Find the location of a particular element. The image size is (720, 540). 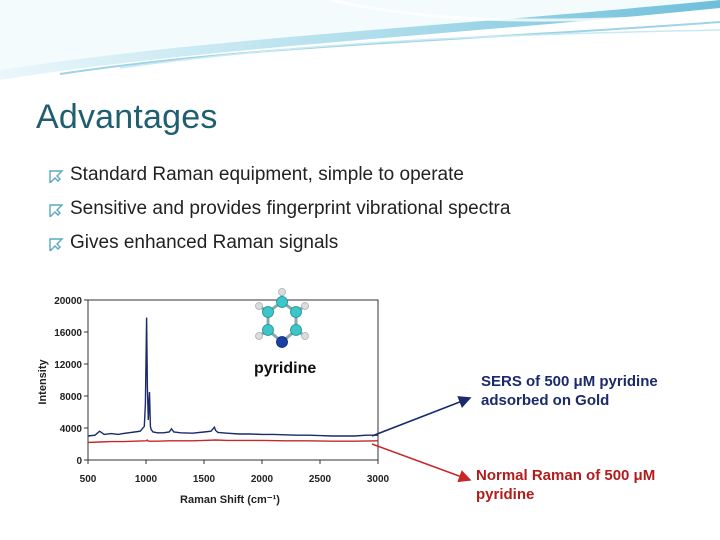

normal-raman-label-line: pyridine is located at coordinates (505, 494).